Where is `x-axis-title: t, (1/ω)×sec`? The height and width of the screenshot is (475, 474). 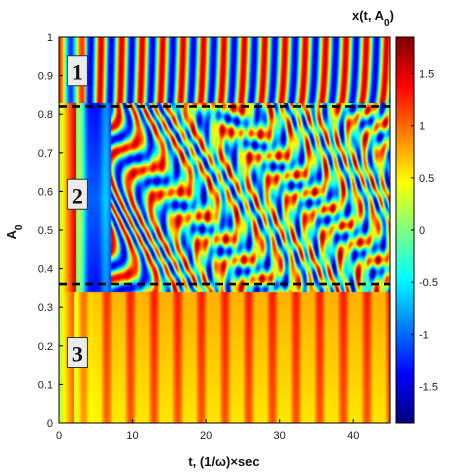 x-axis-title: t, (1/ω)×sec is located at coordinates (223, 461).